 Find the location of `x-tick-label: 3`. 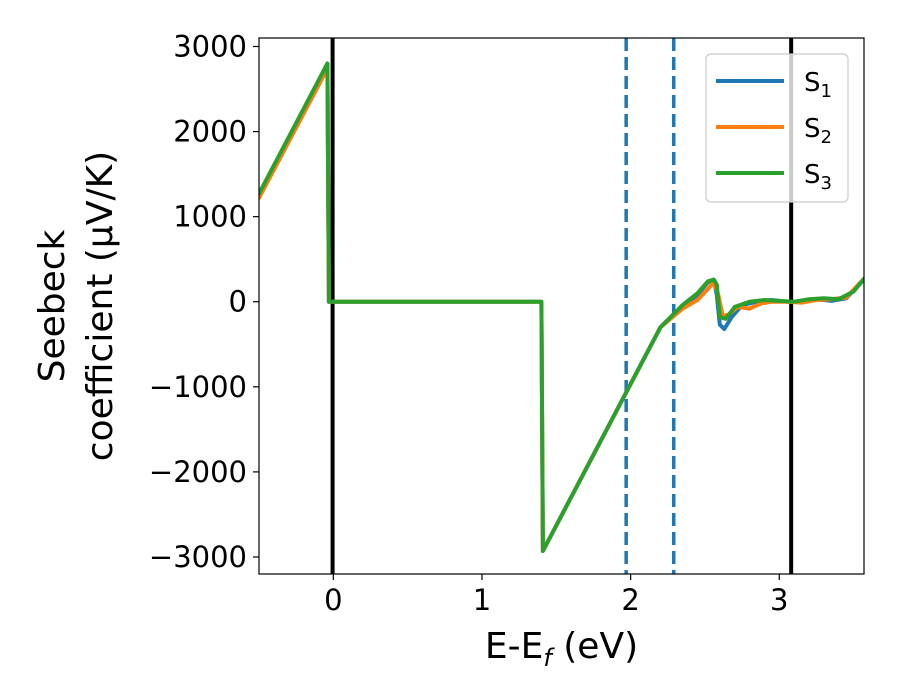

x-tick-label: 3 is located at coordinates (779, 600).